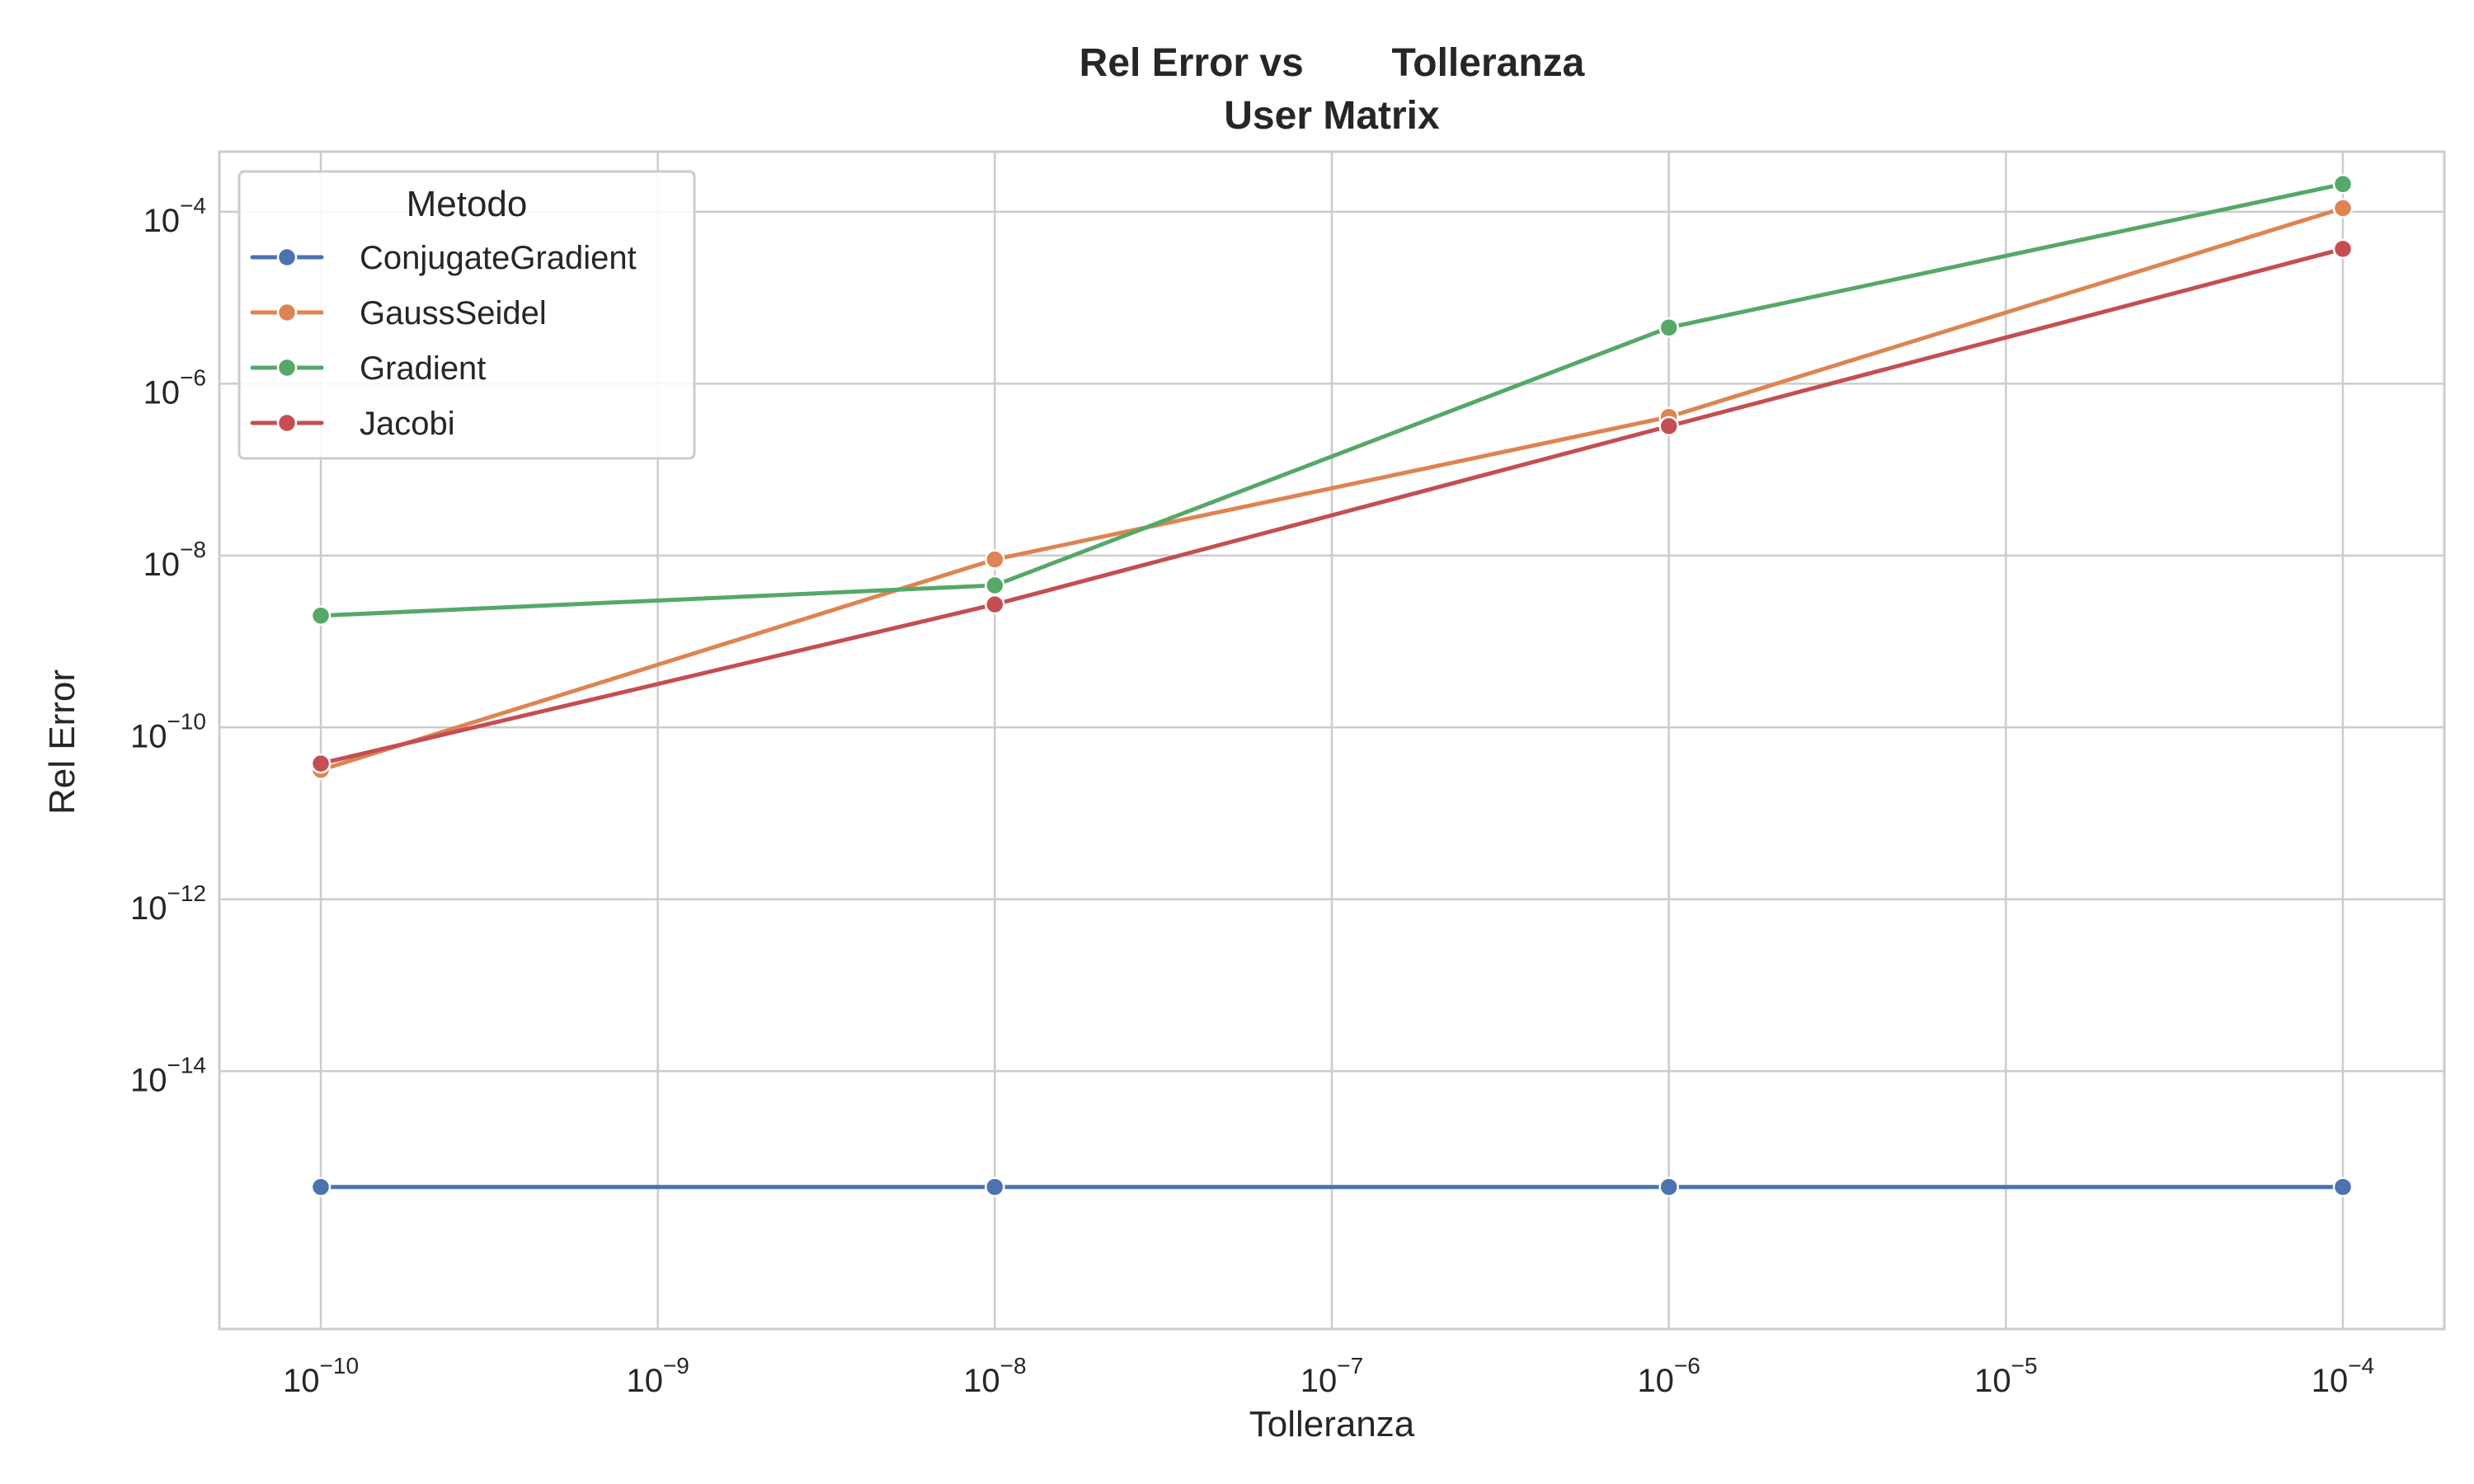  I want to click on series-conjugategradient, so click(1332, 1186).